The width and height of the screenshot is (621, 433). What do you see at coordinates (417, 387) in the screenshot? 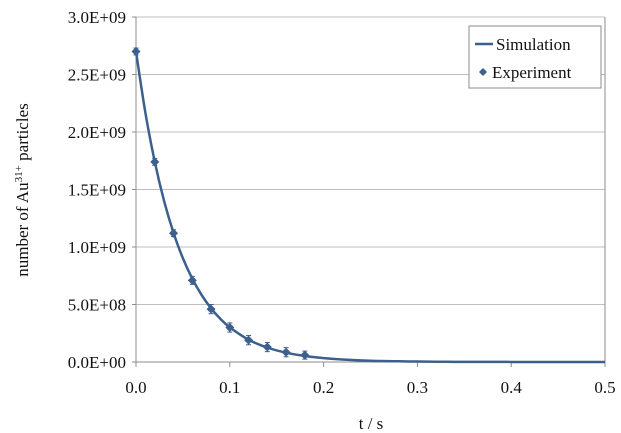
I see `x-tick-label: 0.3` at bounding box center [417, 387].